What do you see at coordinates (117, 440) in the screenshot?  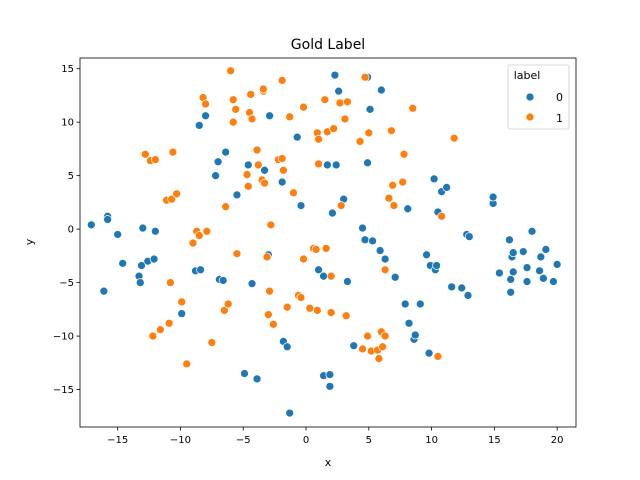 I see `x-tick-label: −15` at bounding box center [117, 440].